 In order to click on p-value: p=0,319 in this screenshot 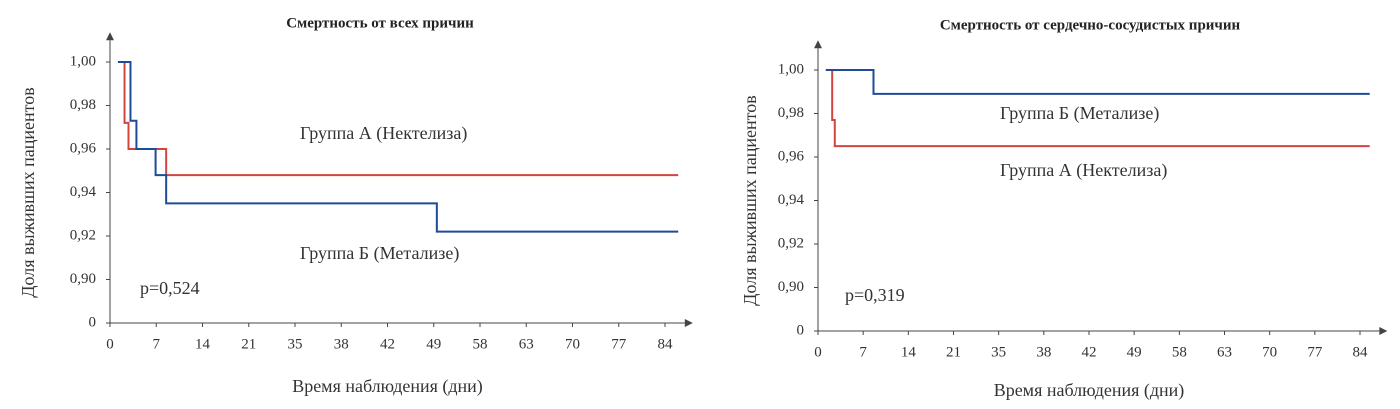, I will do `click(875, 295)`.